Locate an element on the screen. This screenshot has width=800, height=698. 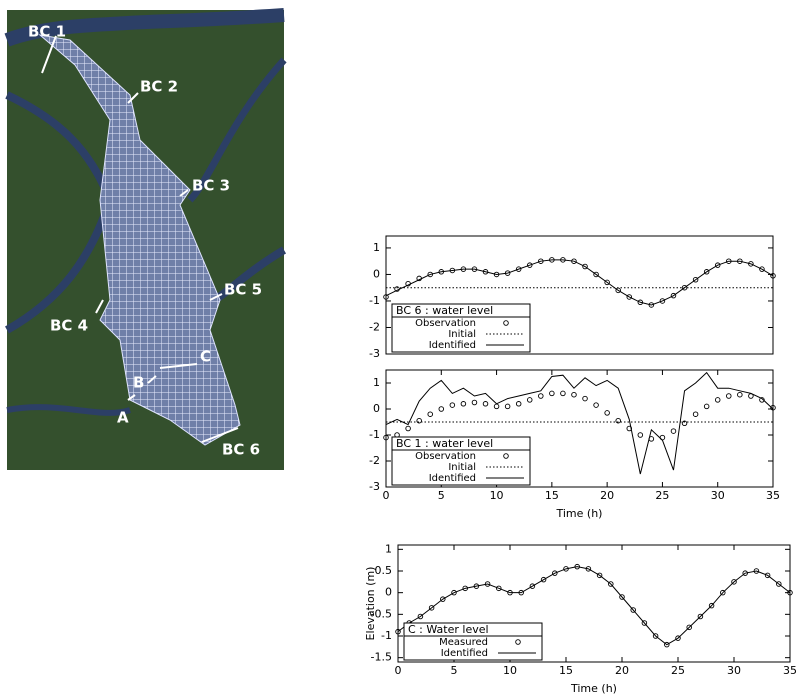
legend-box is located at coordinates (473, 641).